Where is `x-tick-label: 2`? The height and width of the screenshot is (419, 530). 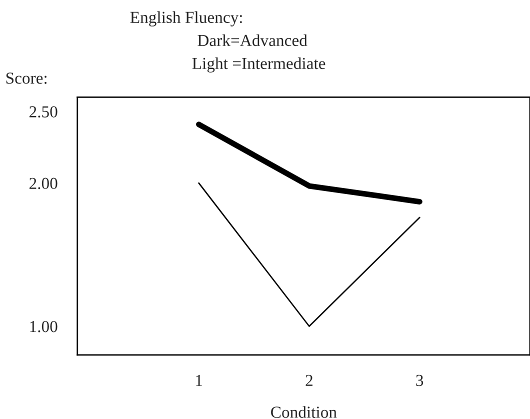 x-tick-label: 2 is located at coordinates (309, 380).